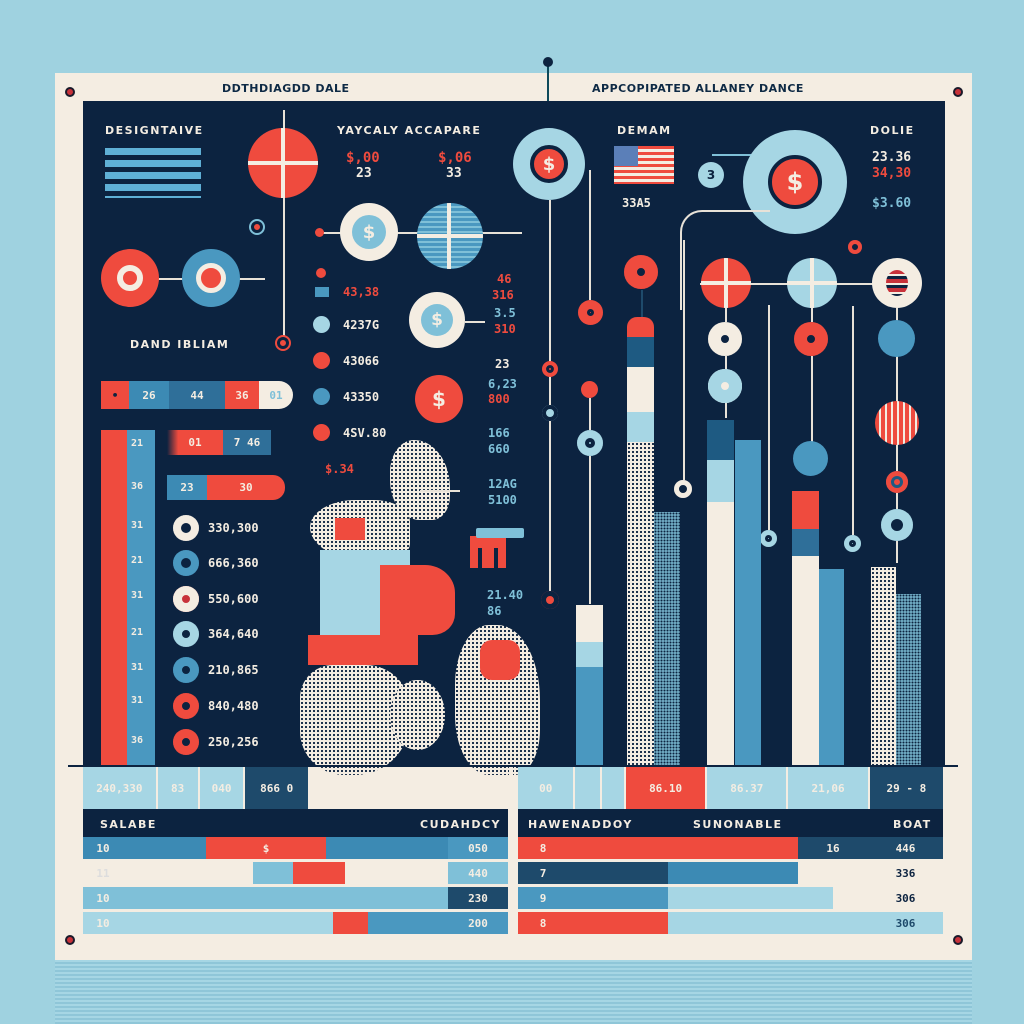 Image resolution: width=1024 pixels, height=1024 pixels. I want to click on dollar-target-large-icon: $, so click(795, 182).